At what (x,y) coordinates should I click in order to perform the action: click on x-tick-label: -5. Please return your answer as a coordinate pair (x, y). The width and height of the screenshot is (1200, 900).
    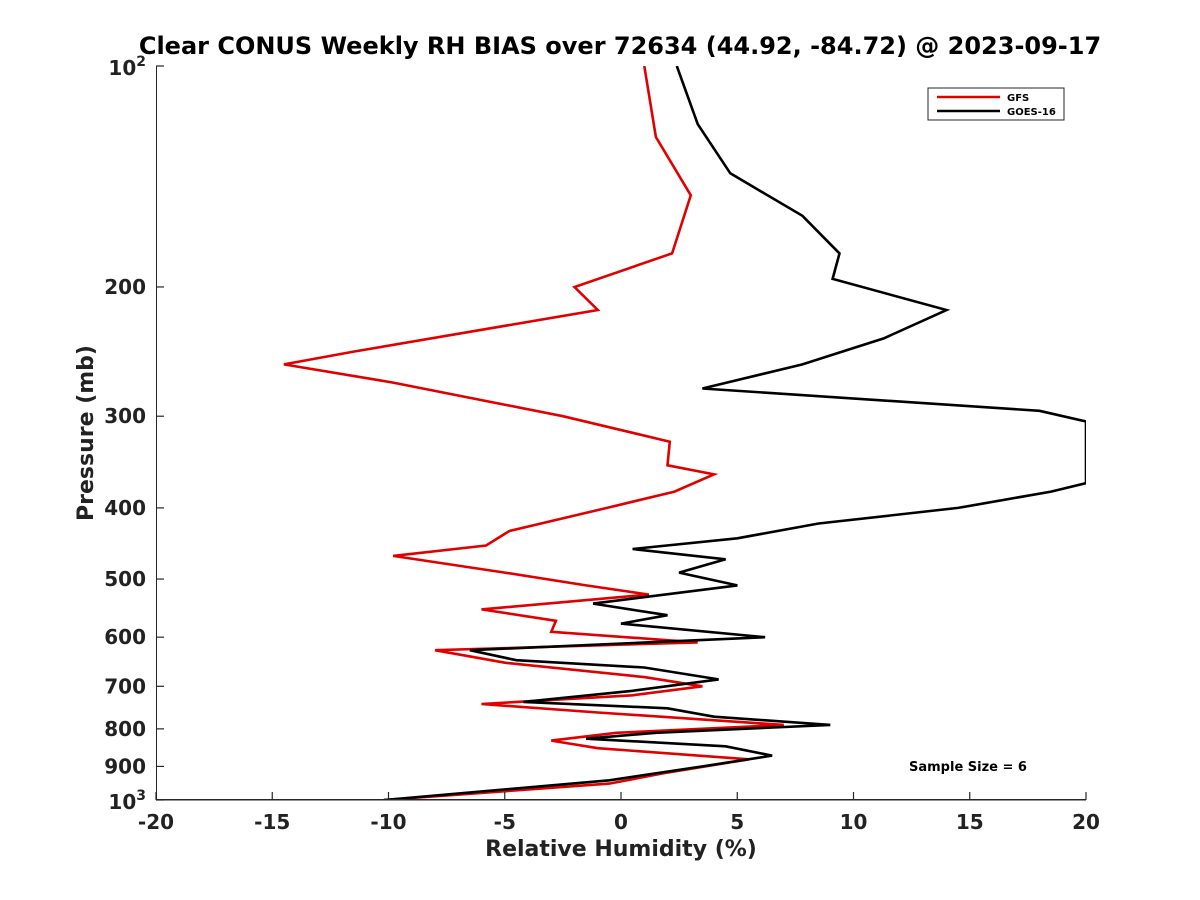
    Looking at the image, I should click on (505, 822).